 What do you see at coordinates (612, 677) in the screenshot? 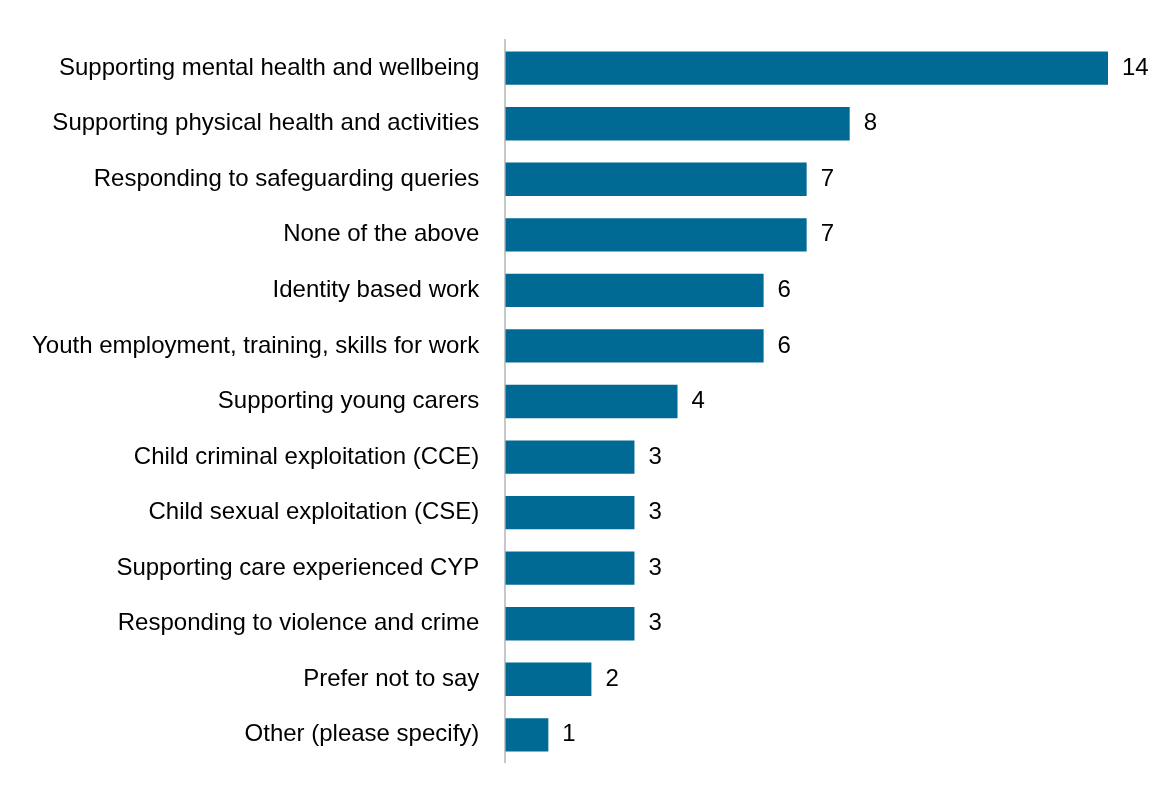
I see `data-label: 2` at bounding box center [612, 677].